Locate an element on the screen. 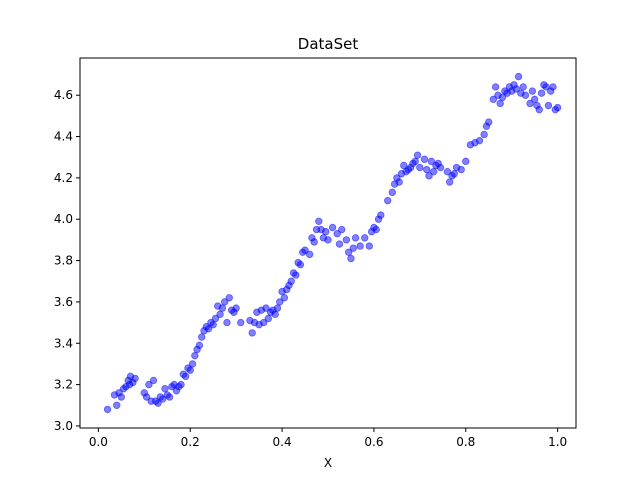 This screenshot has width=640, height=480. x-tick-label: 0.0 is located at coordinates (98, 442).